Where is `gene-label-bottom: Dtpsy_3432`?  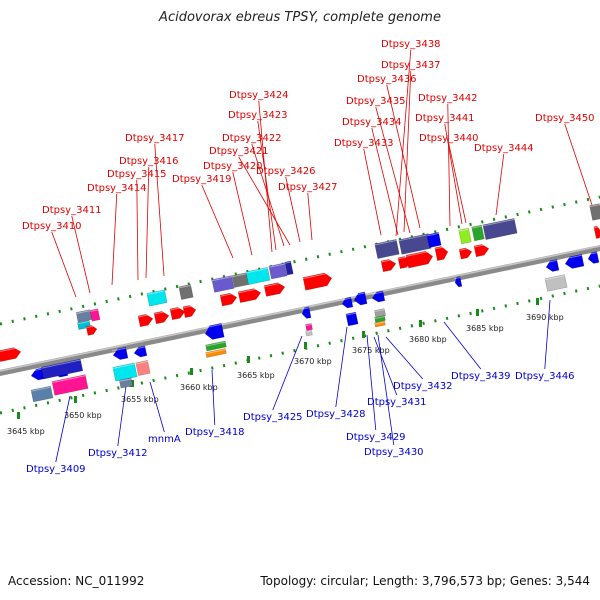
gene-label-bottom: Dtpsy_3432 is located at coordinates (423, 386).